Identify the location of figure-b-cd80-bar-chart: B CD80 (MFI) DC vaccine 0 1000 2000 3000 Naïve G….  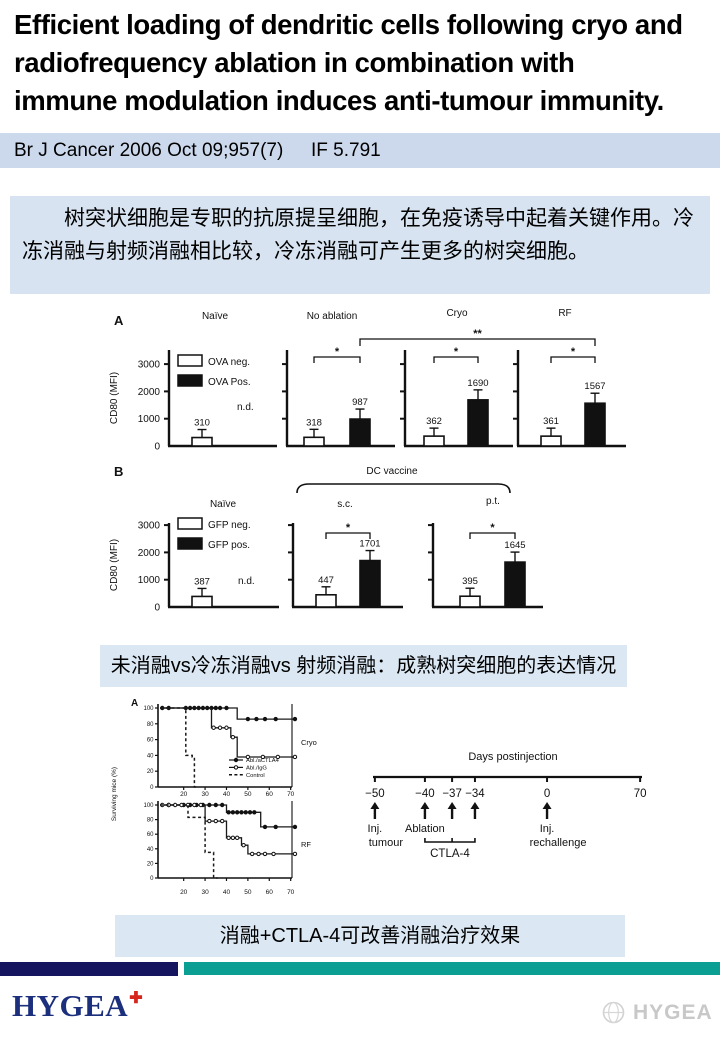
(326, 539).